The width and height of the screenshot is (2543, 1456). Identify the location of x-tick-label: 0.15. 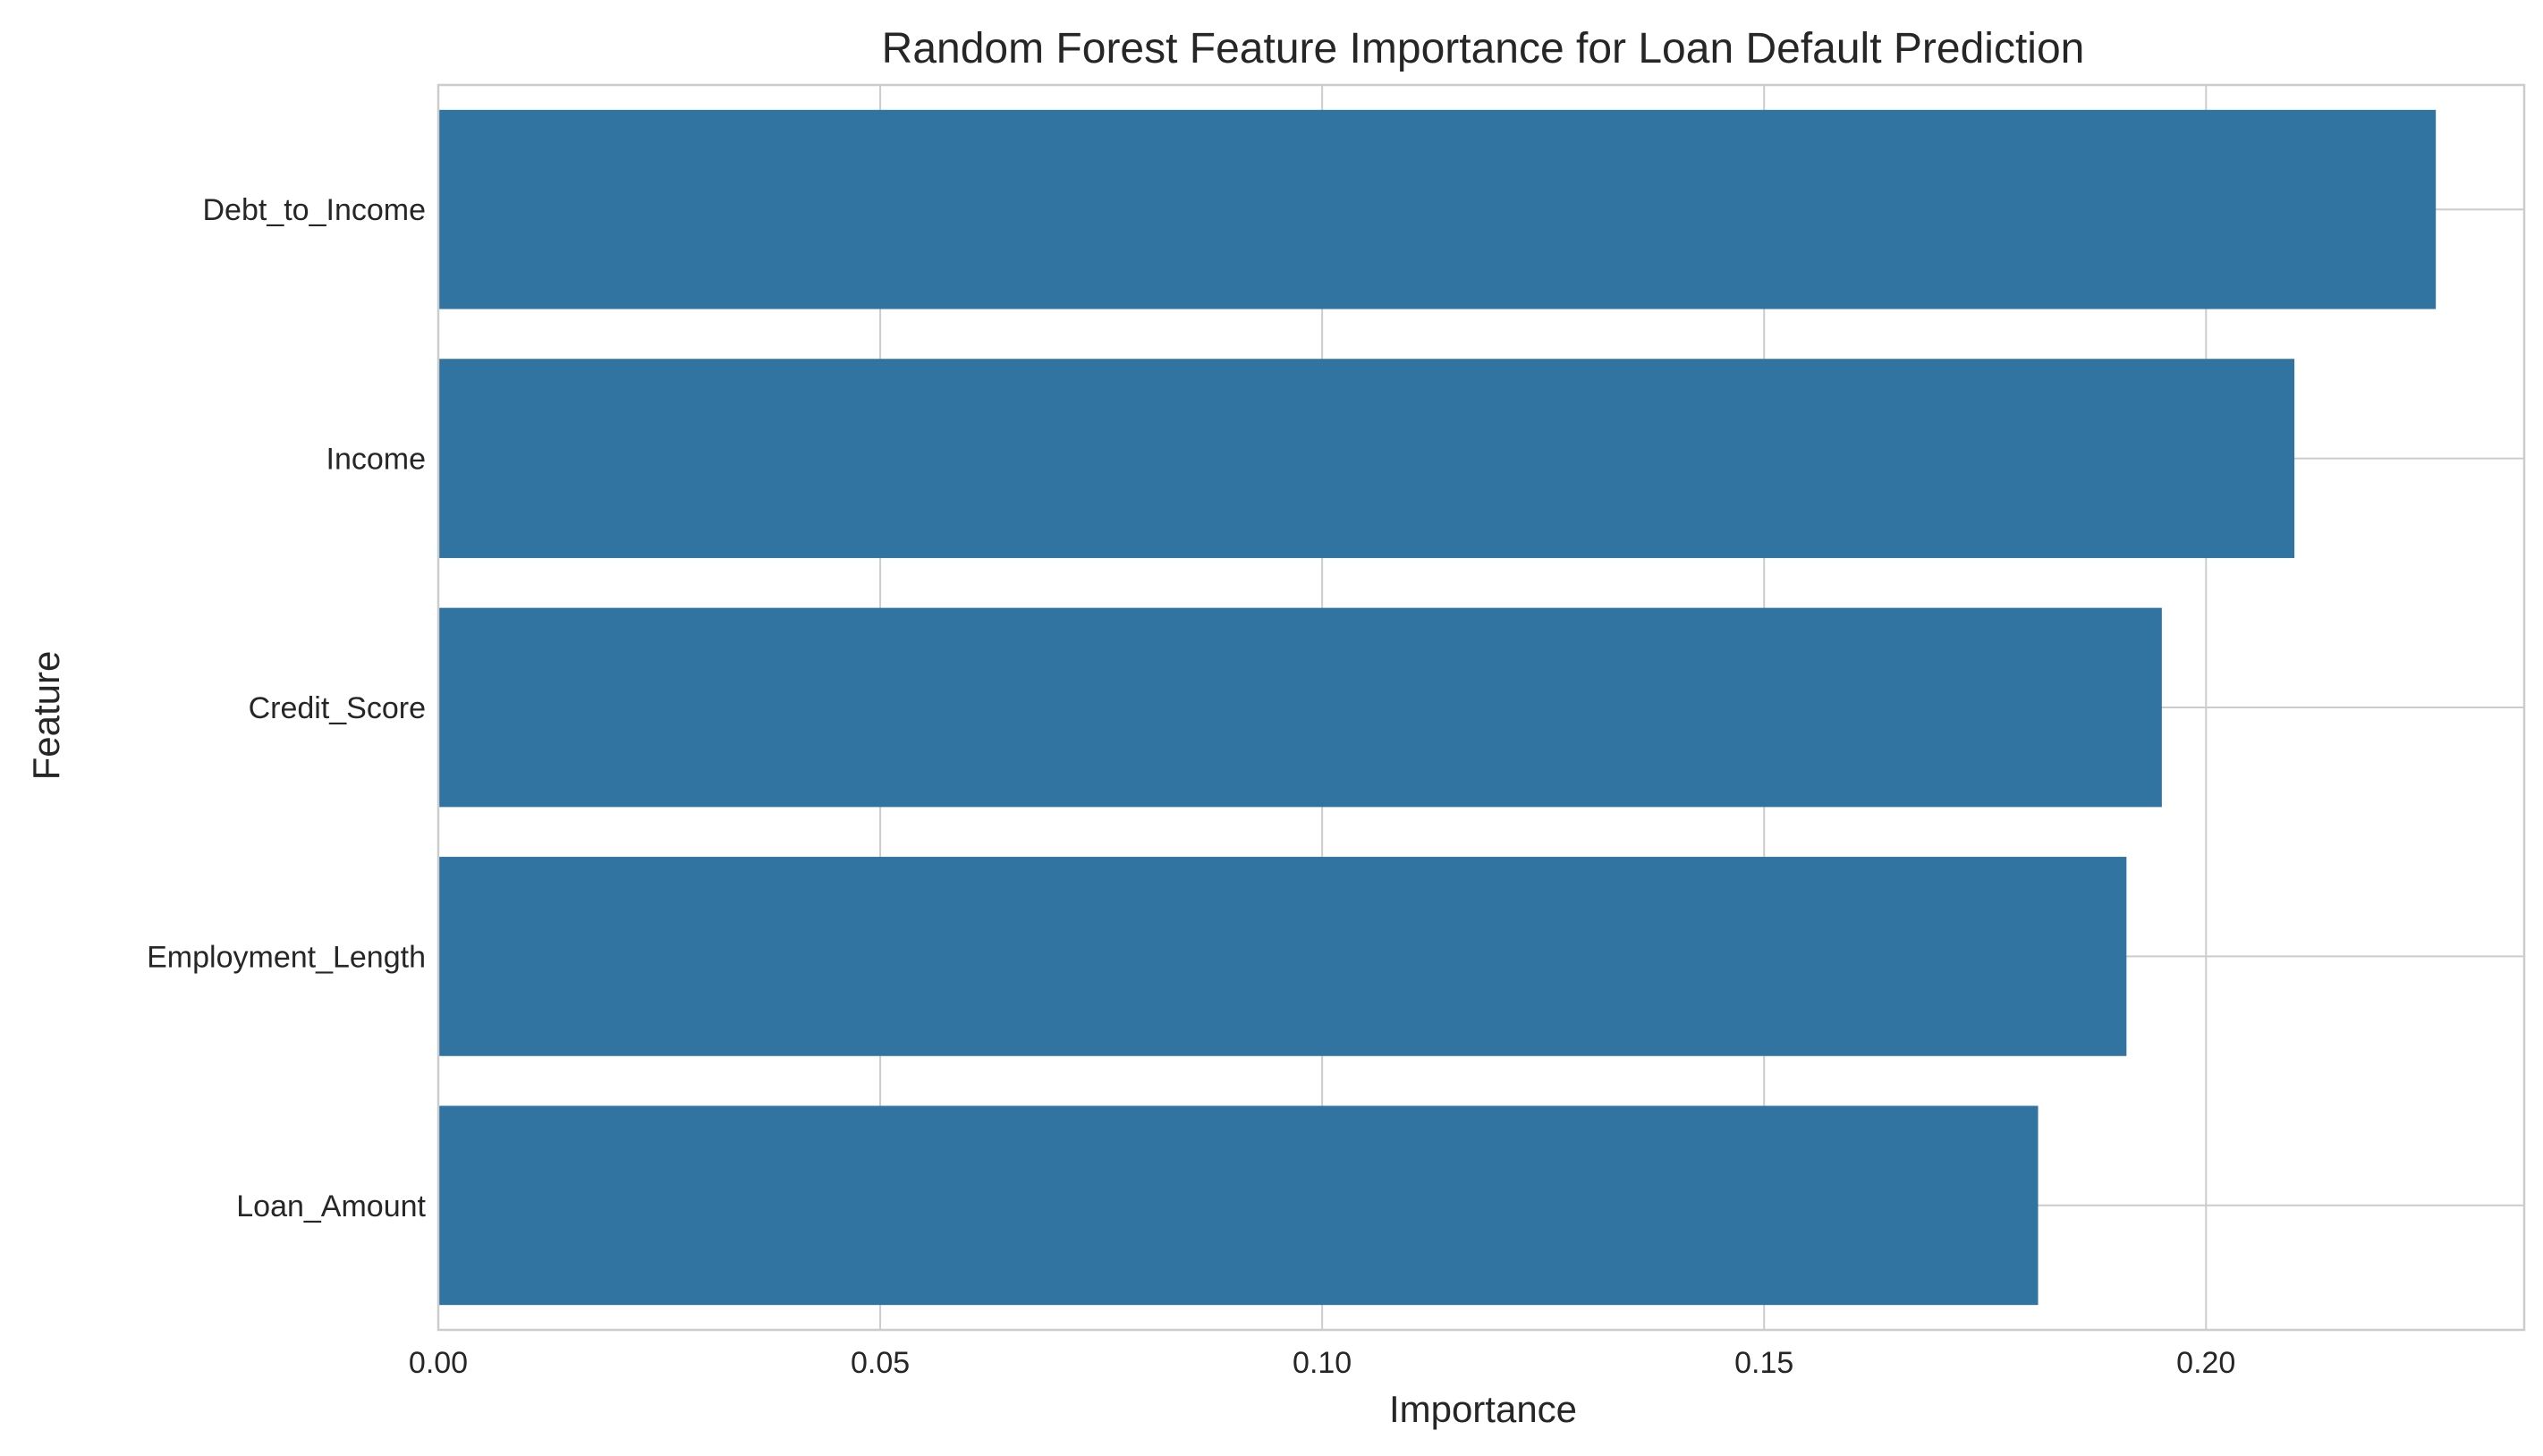
(1764, 1363).